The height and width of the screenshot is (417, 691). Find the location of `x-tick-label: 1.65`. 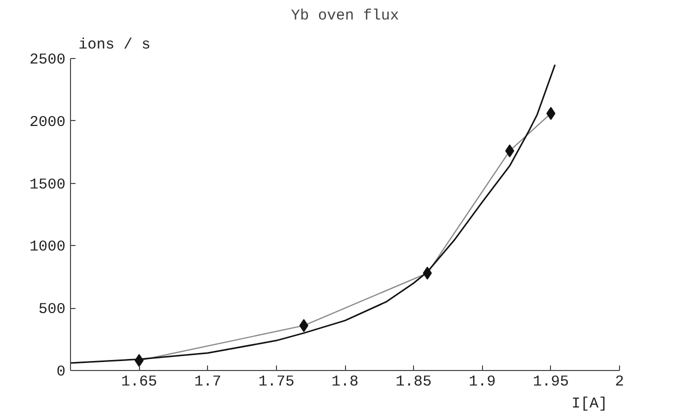

x-tick-label: 1.65 is located at coordinates (139, 382).